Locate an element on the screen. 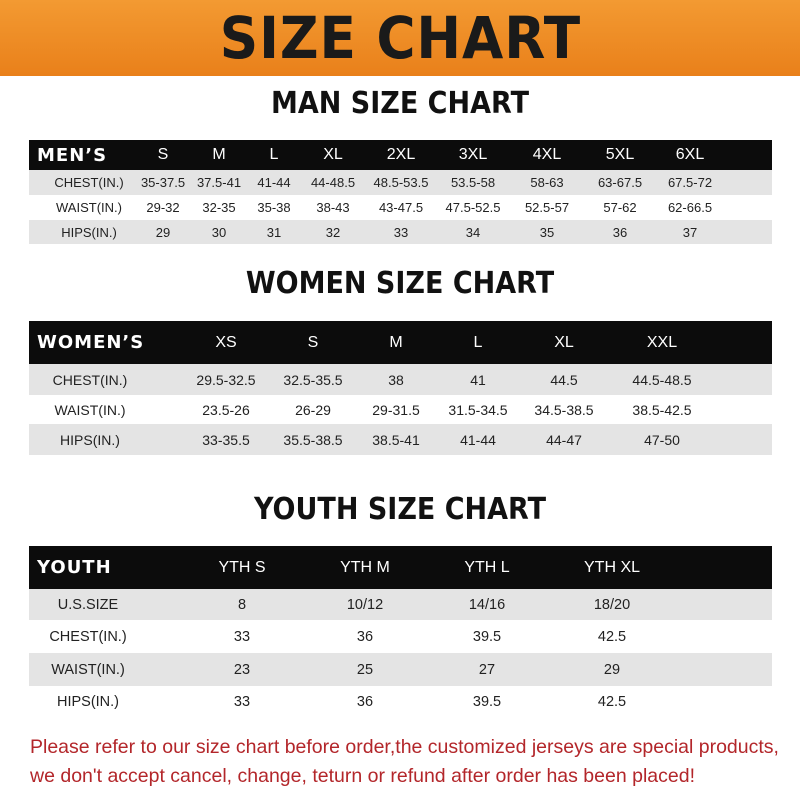 The height and width of the screenshot is (800, 800). table-cell: 29-32 is located at coordinates (163, 207).